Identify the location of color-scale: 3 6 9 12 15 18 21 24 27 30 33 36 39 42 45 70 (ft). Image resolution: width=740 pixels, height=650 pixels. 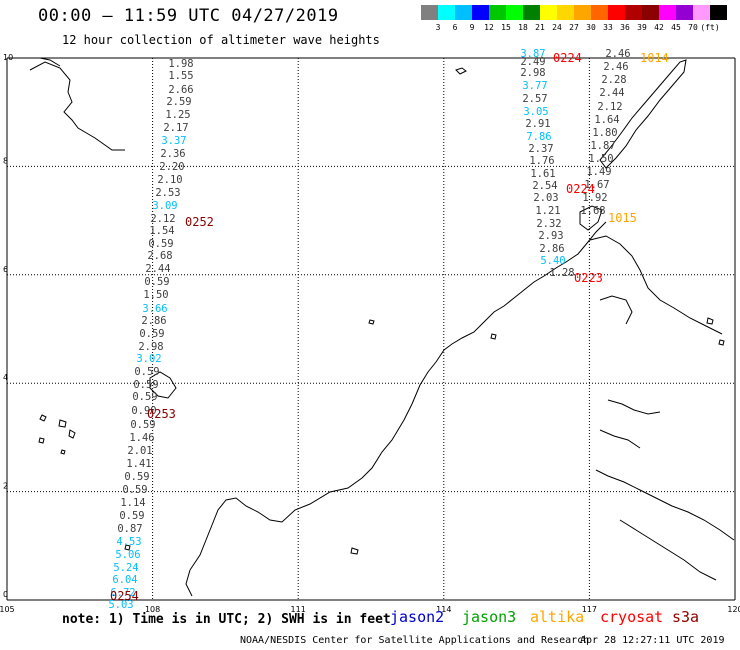
(574, 18).